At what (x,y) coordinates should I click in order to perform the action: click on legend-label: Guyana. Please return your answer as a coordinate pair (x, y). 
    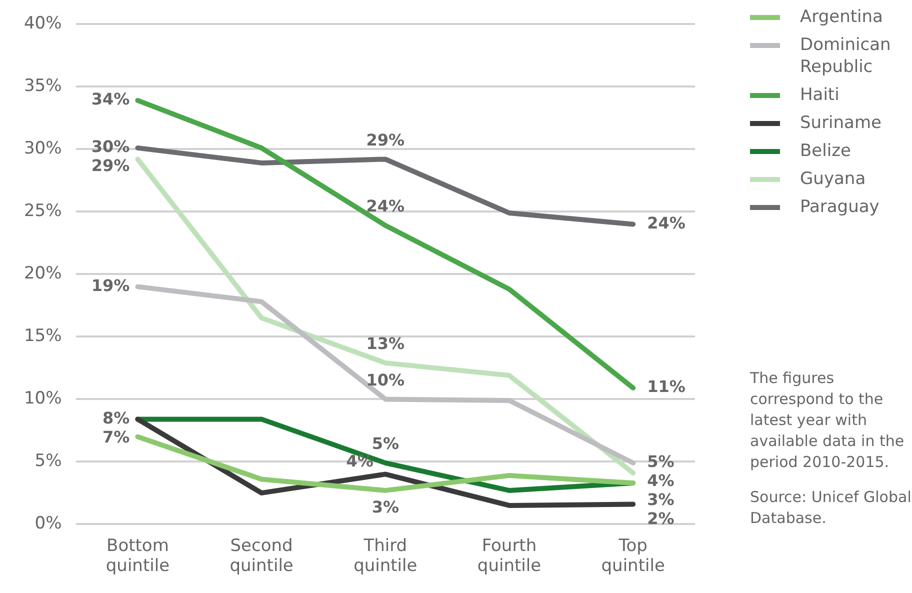
    Looking at the image, I should click on (833, 179).